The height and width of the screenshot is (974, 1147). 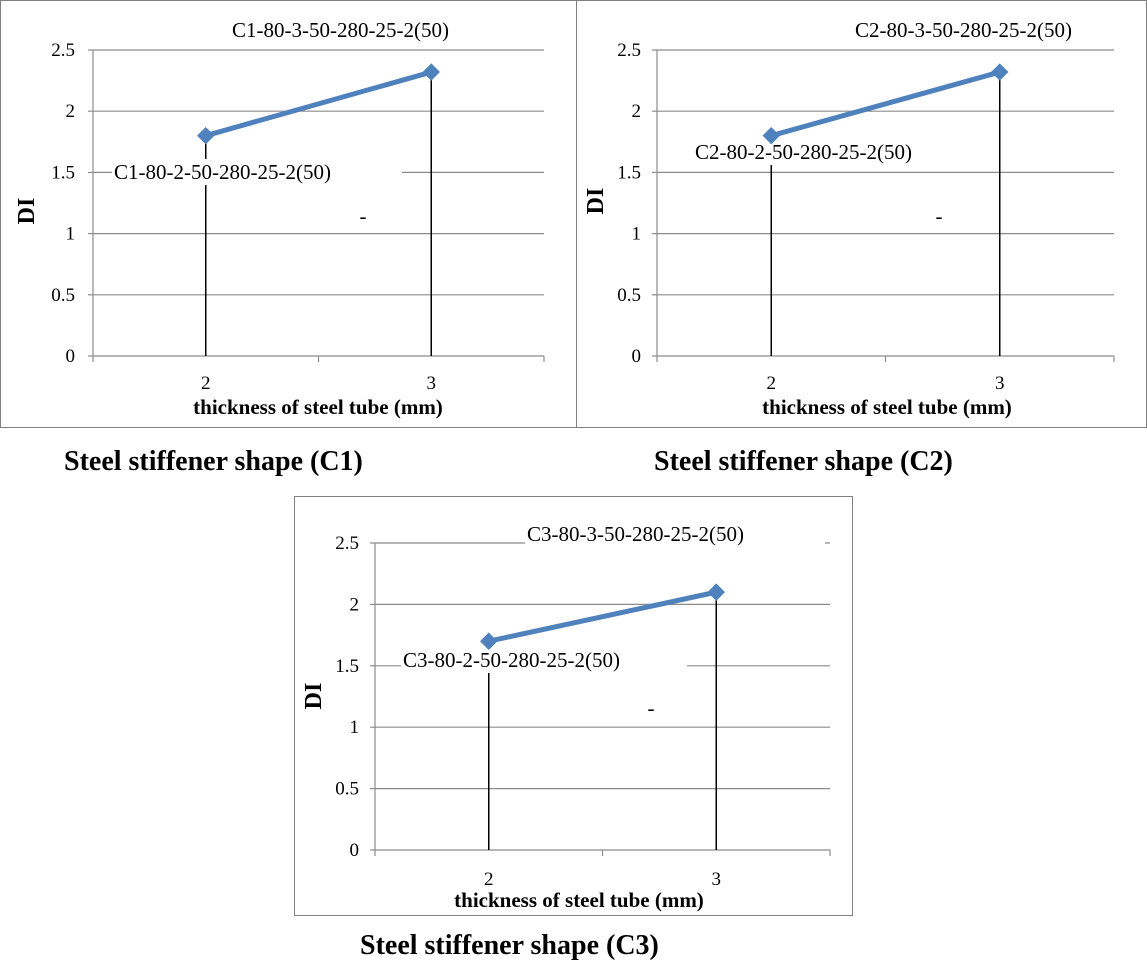 What do you see at coordinates (213, 461) in the screenshot?
I see `chart-c1-caption: Steel stiffener shape (C1)` at bounding box center [213, 461].